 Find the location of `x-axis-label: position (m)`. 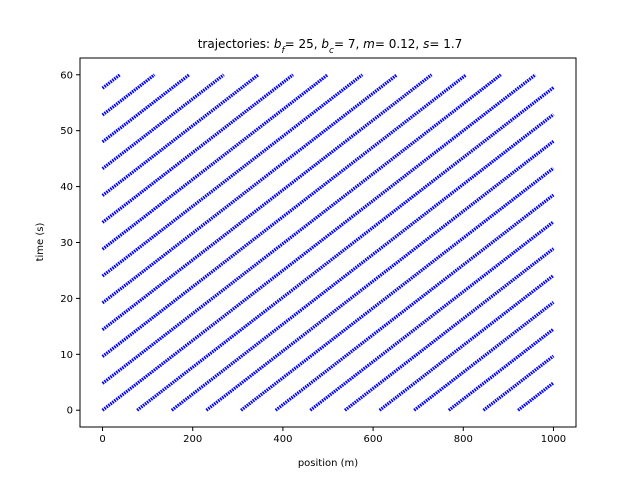

x-axis-label: position (m) is located at coordinates (328, 463).